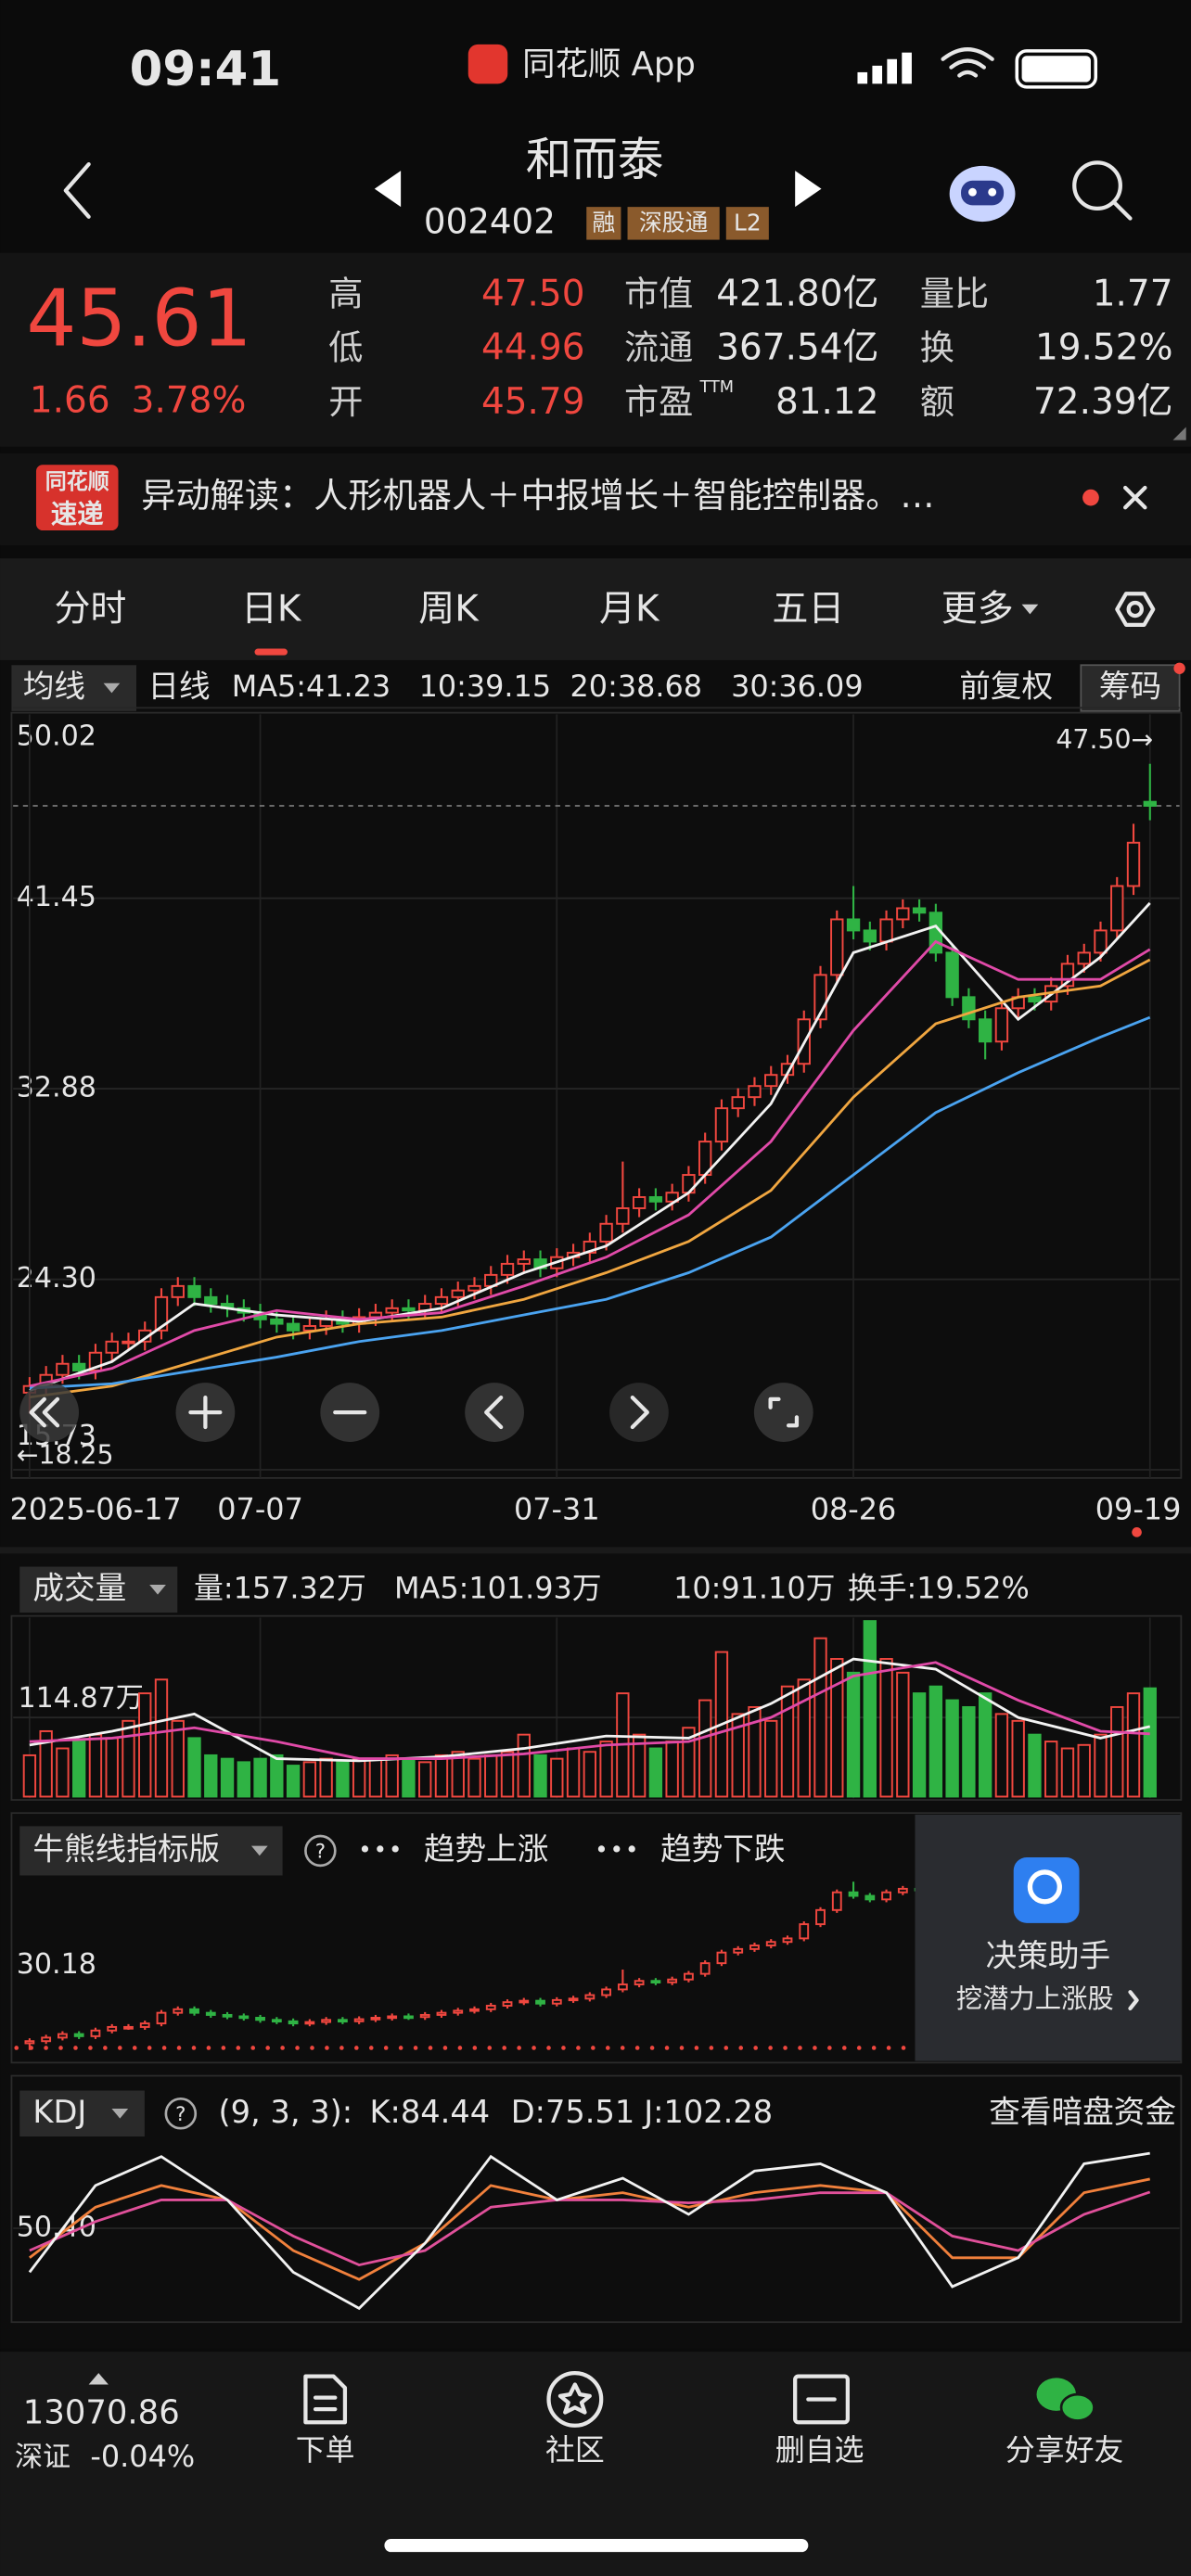 Image resolution: width=1191 pixels, height=2576 pixels. Describe the element at coordinates (636, 686) in the screenshot. I see `legend-entry: 20:38.68` at that location.